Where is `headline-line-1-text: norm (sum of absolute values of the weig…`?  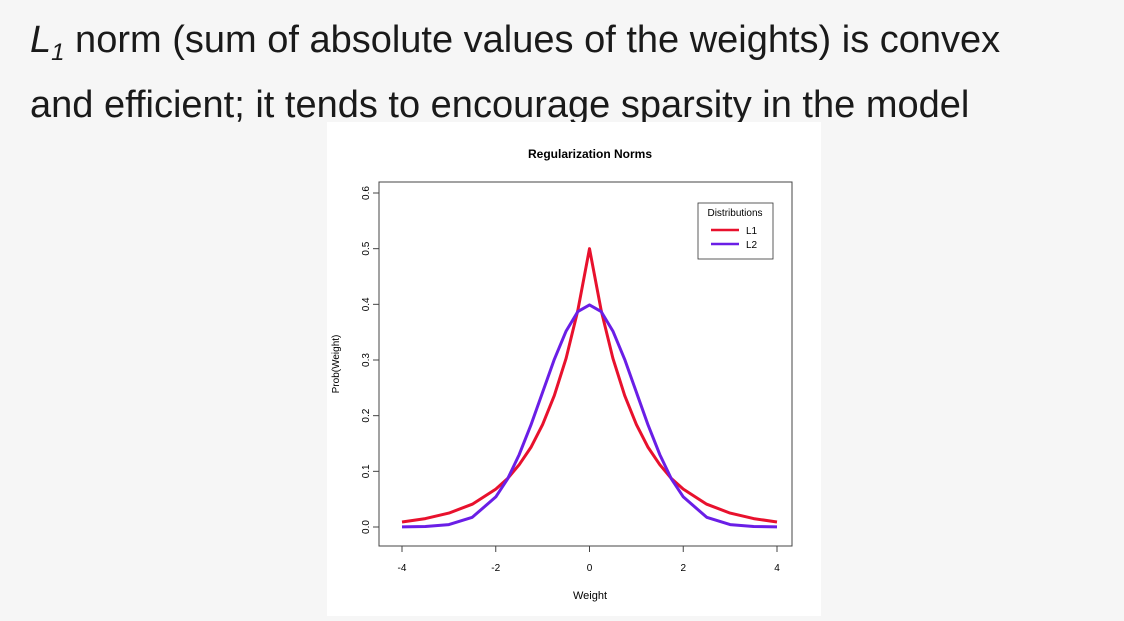
headline-line-1-text: norm (sum of absolute values of the weig… is located at coordinates (532, 40).